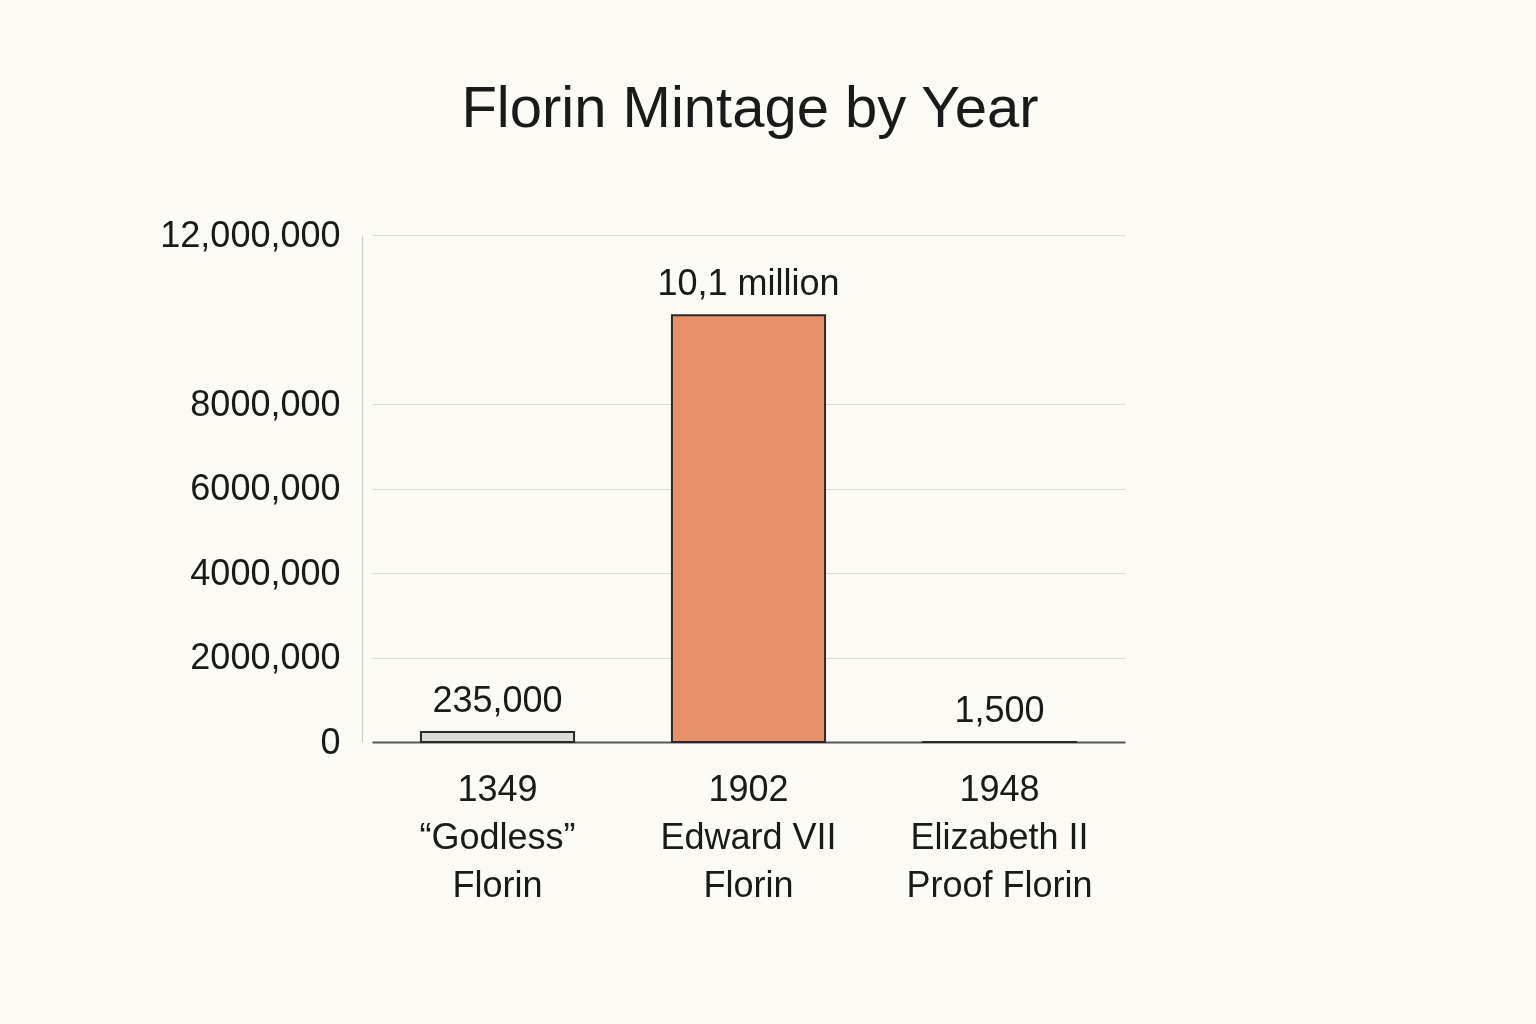  What do you see at coordinates (497, 700) in the screenshot?
I see `data-label: 235,000` at bounding box center [497, 700].